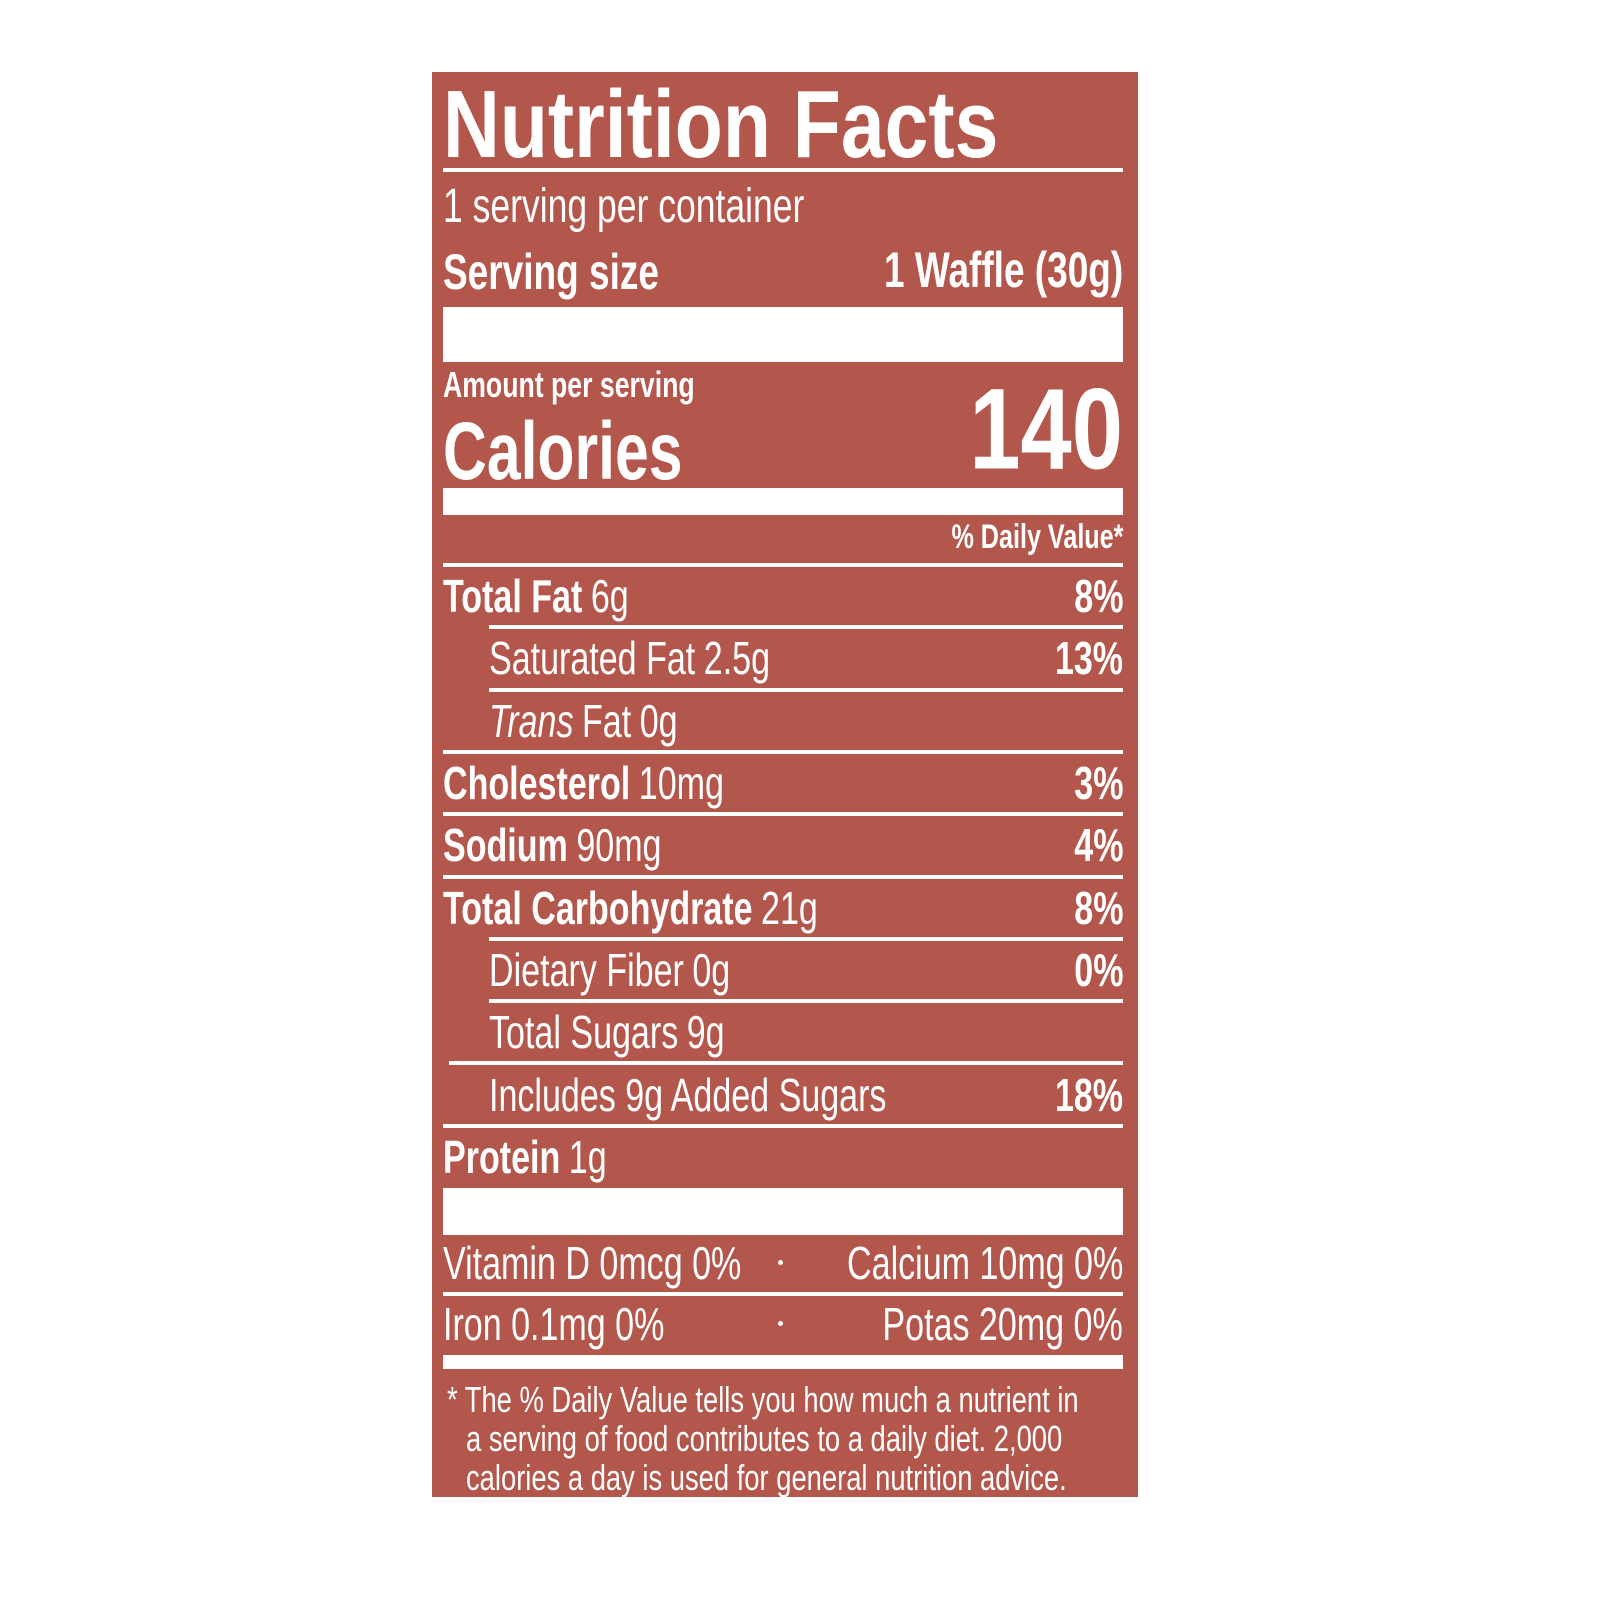 This screenshot has height=1600, width=1600. I want to click on nutrient-row: Protein 1g, so click(525, 1157).